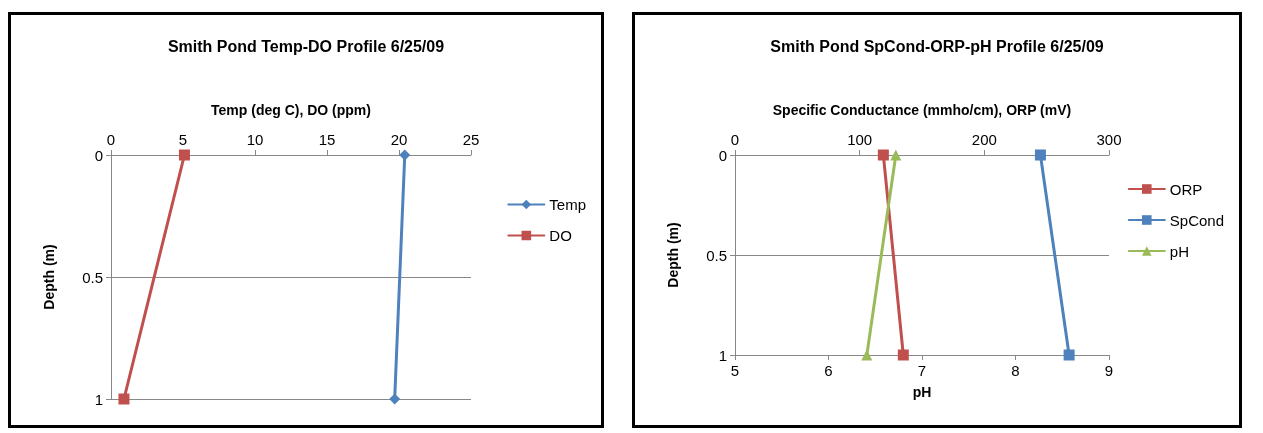 This screenshot has width=1263, height=433. I want to click on x2-tick-label: 200, so click(984, 139).